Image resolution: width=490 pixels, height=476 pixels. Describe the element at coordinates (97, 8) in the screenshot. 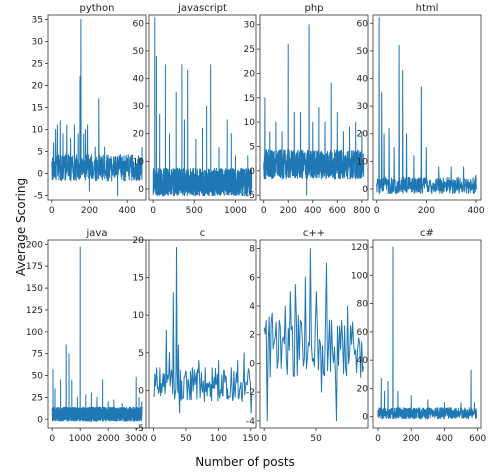

I see `subplot-title: python` at that location.